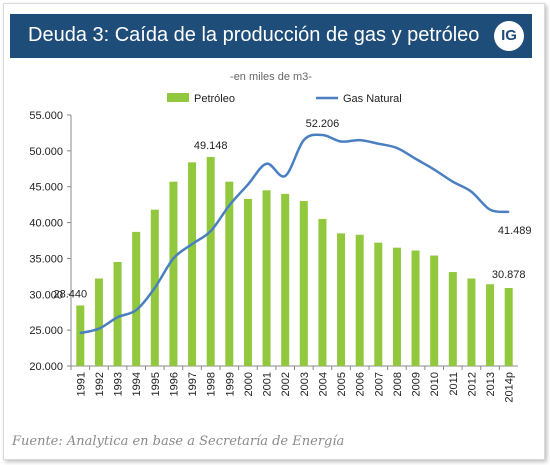  What do you see at coordinates (193, 384) in the screenshot?
I see `x-tick-label: 1997` at bounding box center [193, 384].